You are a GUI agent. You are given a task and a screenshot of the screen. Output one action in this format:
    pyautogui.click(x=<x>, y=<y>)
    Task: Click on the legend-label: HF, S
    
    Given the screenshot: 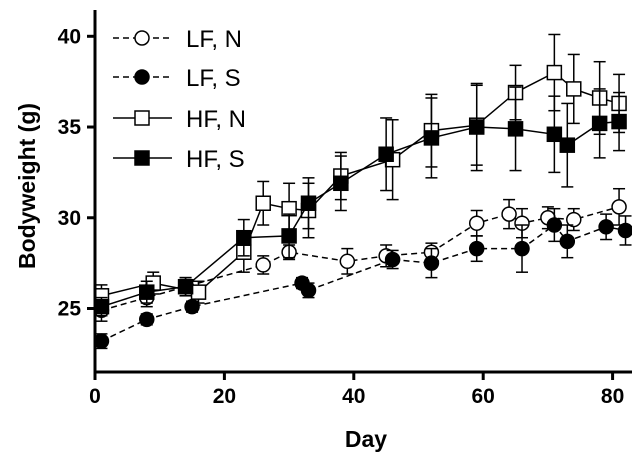 What is the action you would take?
    pyautogui.click(x=215, y=159)
    